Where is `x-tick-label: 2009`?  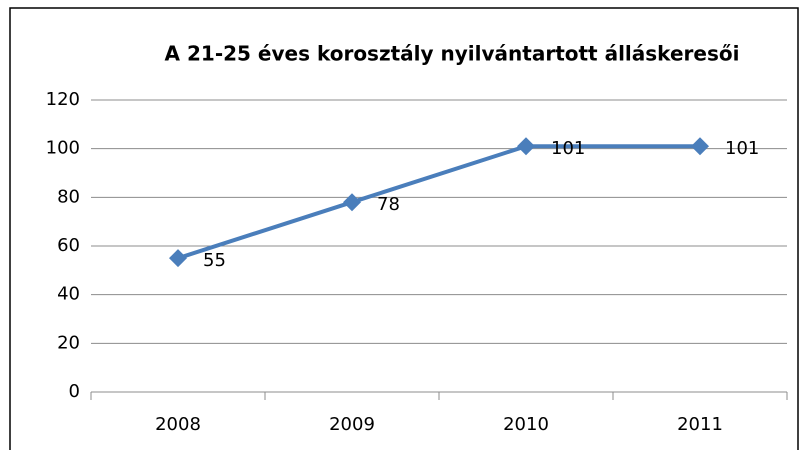
x-tick-label: 2009 is located at coordinates (352, 424).